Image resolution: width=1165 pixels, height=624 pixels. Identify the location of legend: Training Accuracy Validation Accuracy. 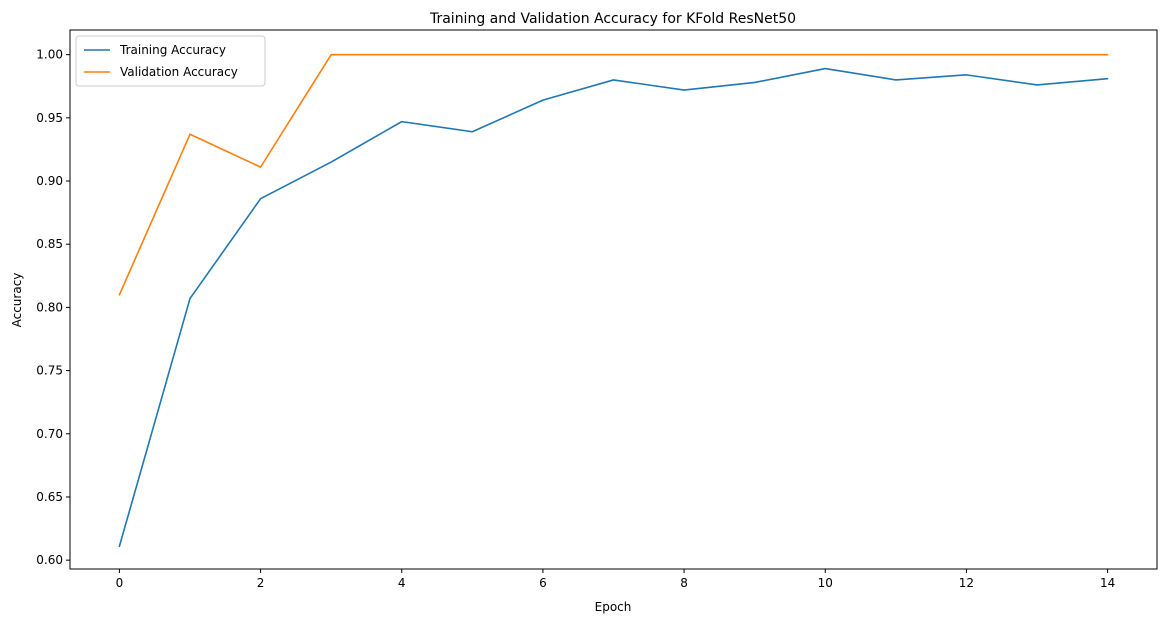
(170, 61).